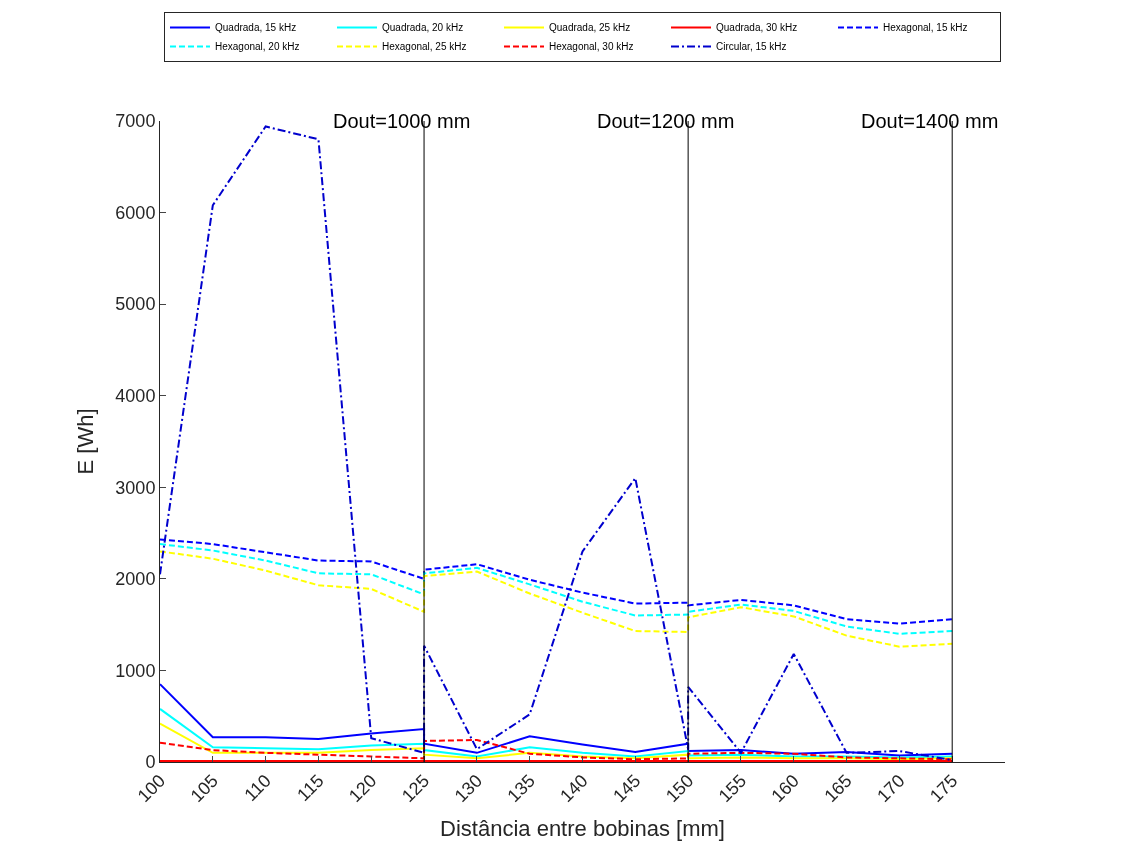 The width and height of the screenshot is (1139, 865). I want to click on x-tick-label: 125, so click(415, 788).